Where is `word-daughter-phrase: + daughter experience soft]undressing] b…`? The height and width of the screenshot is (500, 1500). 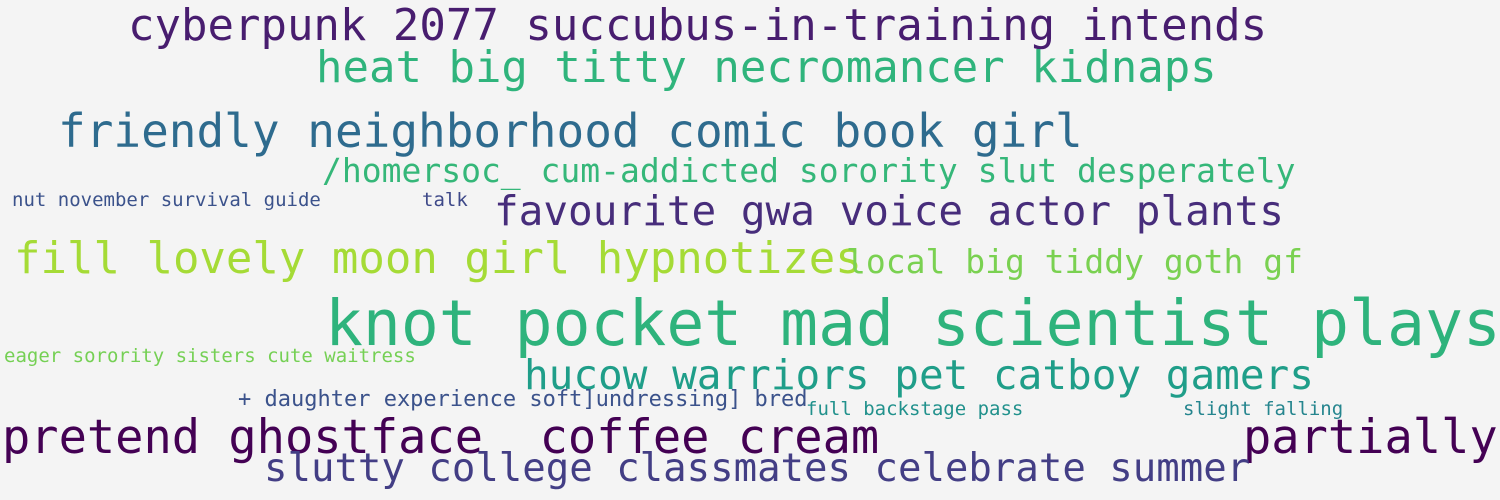
word-daughter-phrase: + daughter experience soft]undressing] b… is located at coordinates (523, 399).